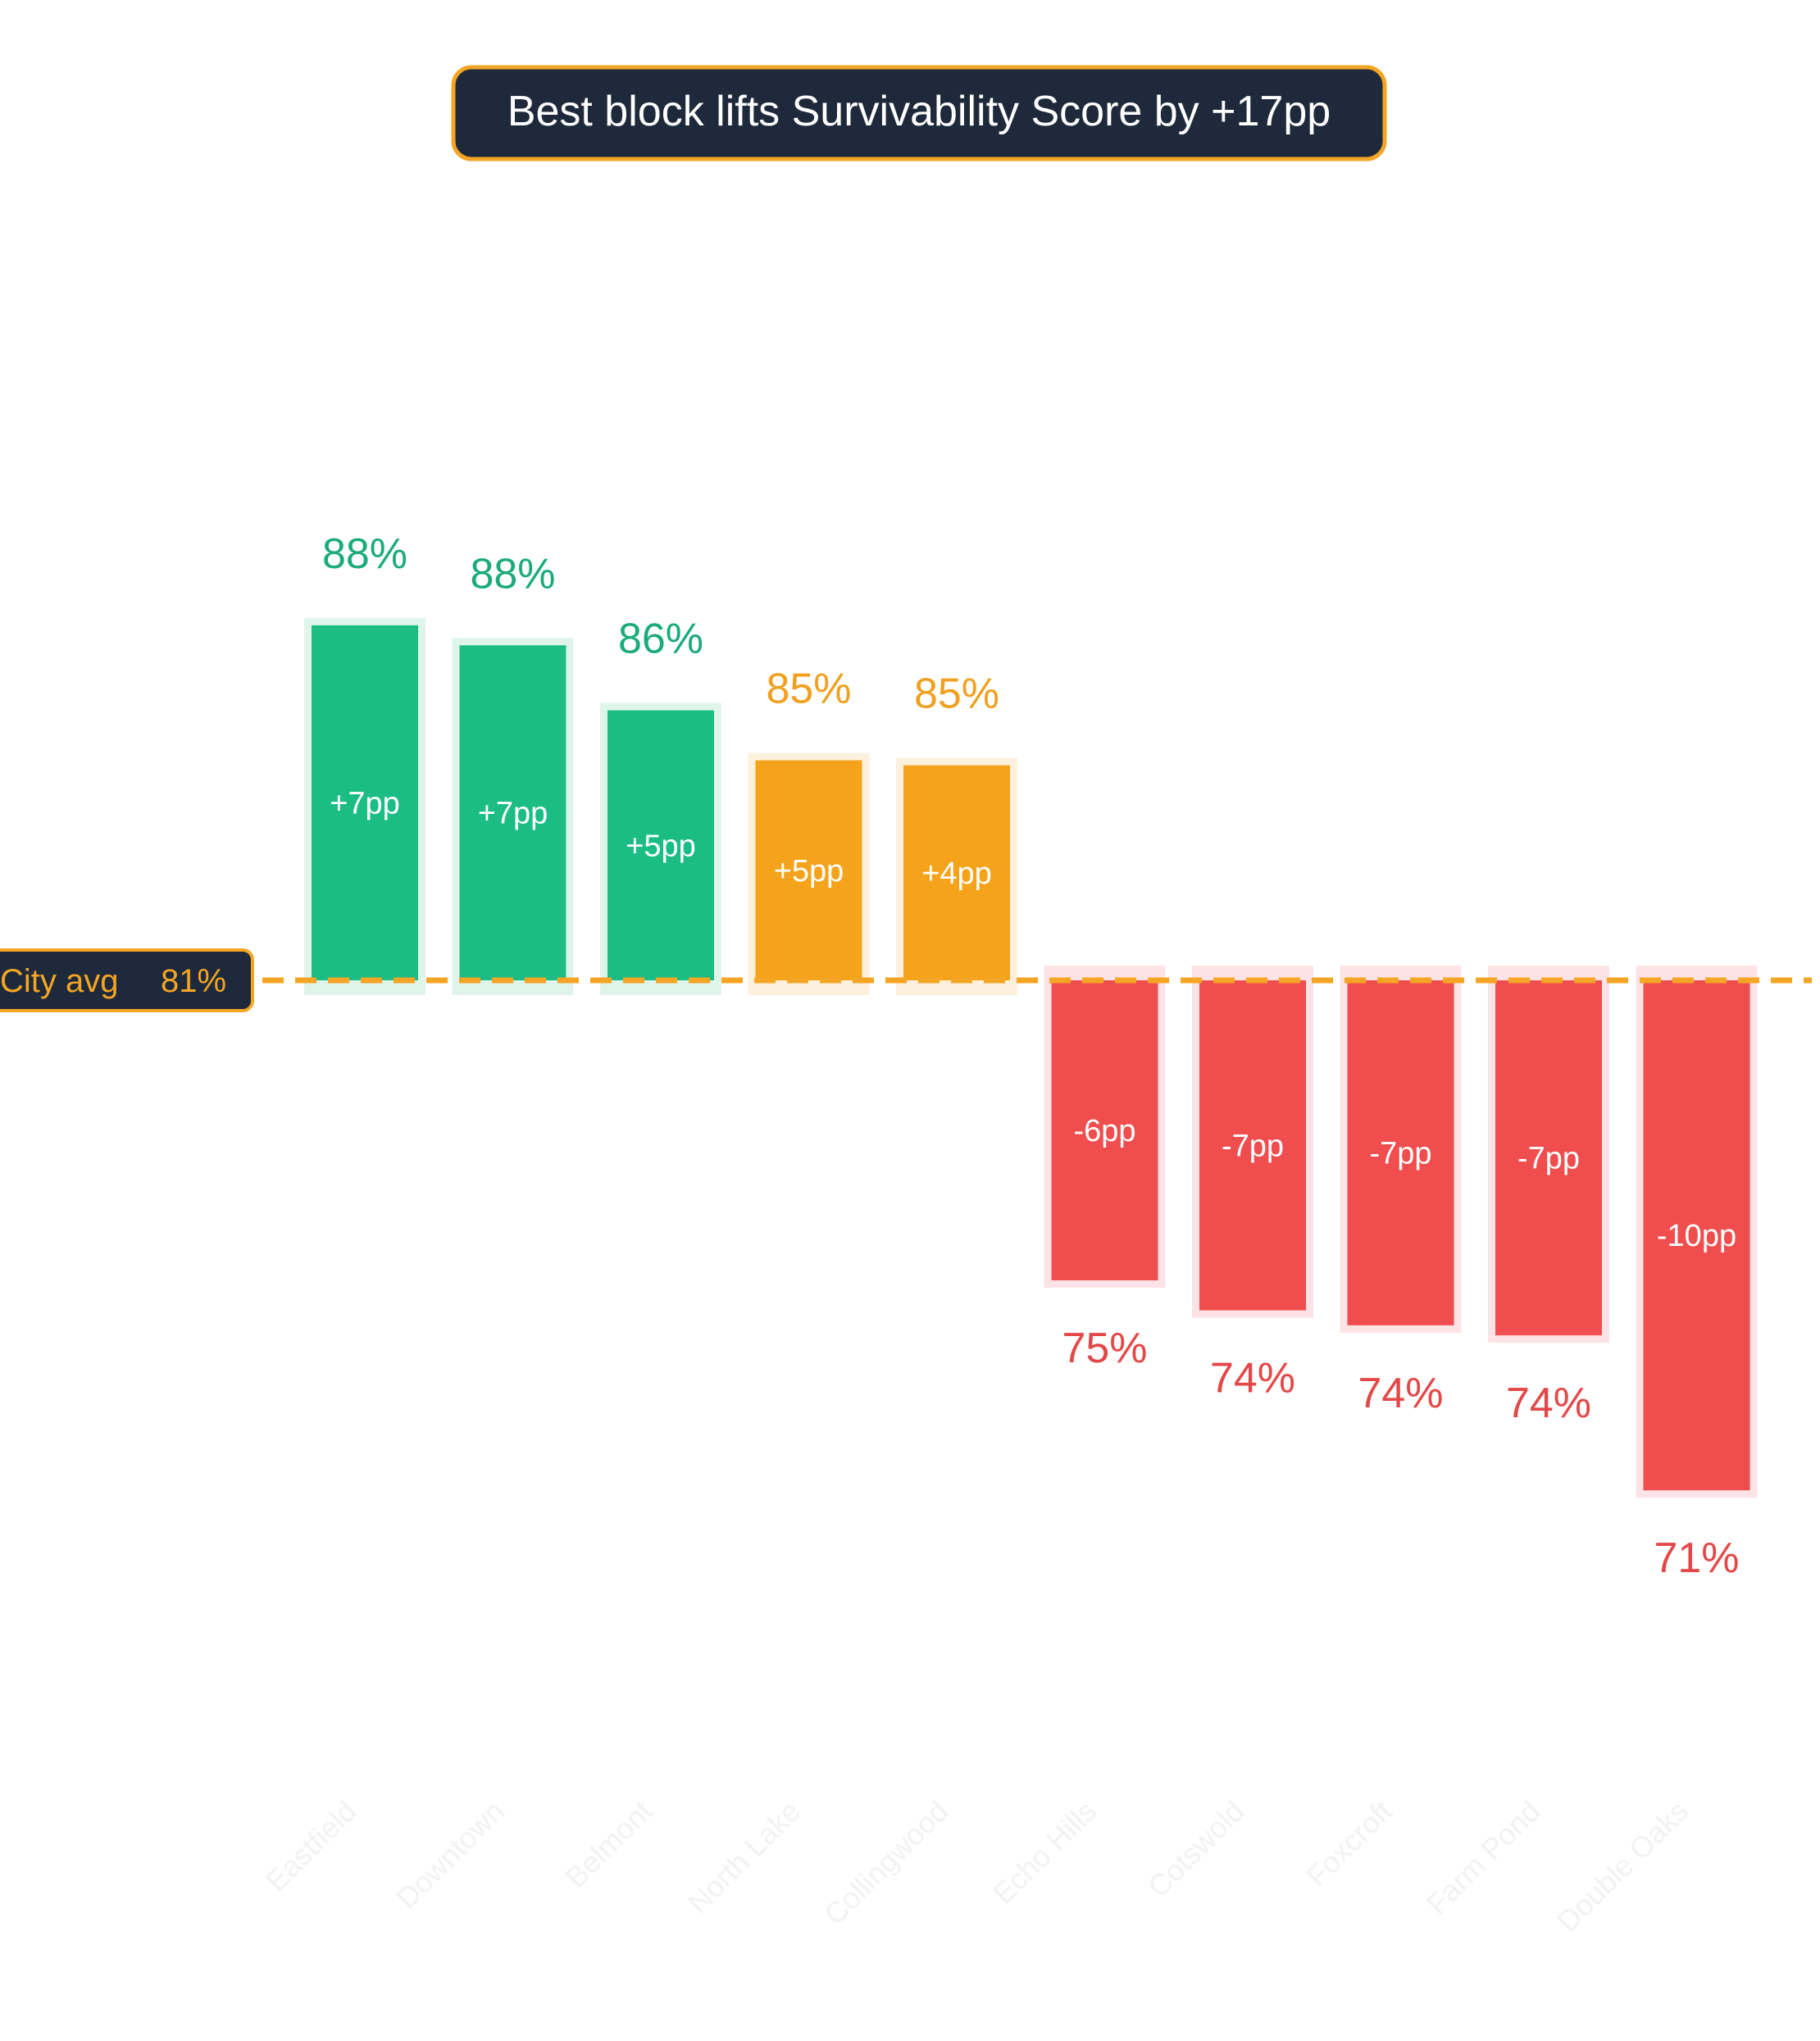  I want to click on category-label: Eastfield, so click(311, 1846).